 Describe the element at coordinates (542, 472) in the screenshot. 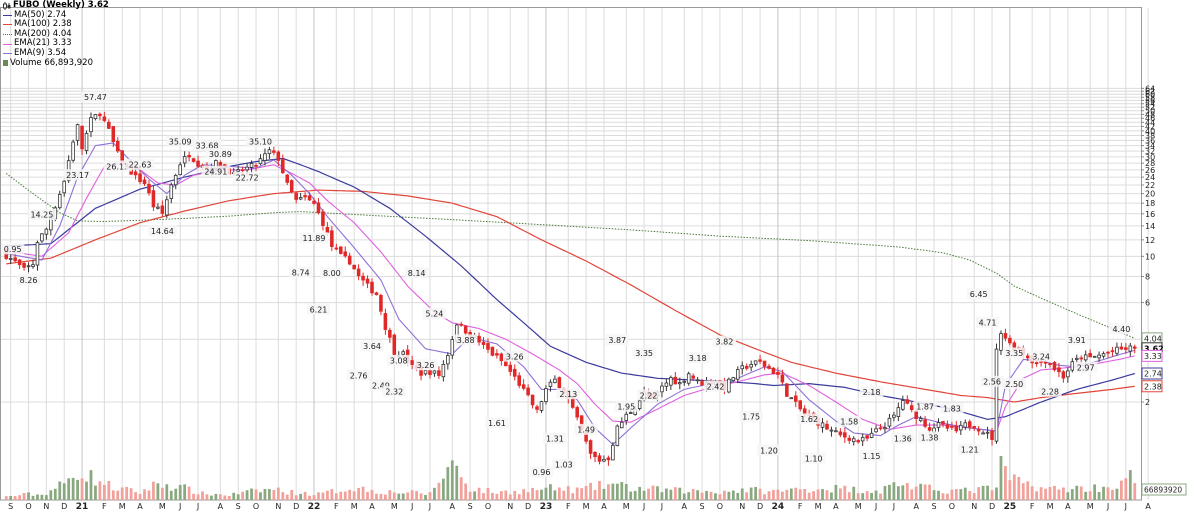

I see `annotation-label-32: 0.96` at that location.